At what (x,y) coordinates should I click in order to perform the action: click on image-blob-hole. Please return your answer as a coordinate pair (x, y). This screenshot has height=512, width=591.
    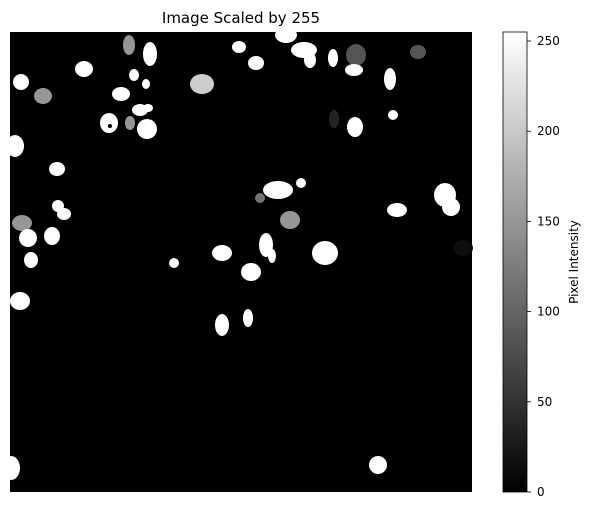
    Looking at the image, I should click on (110, 126).